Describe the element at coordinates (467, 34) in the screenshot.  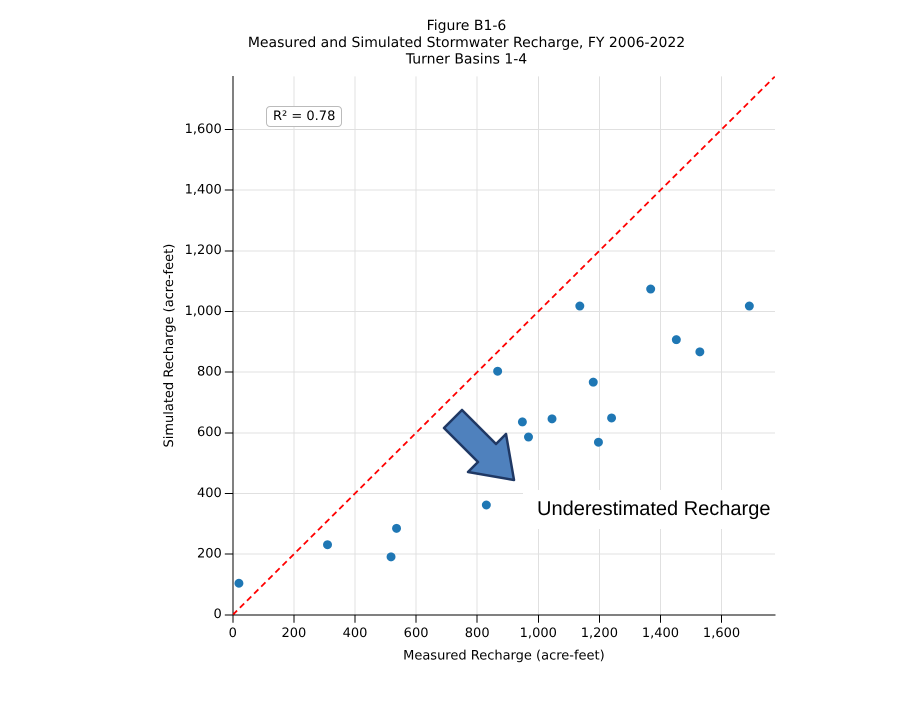
I see `chart-title: Figure B1-6 Measured and Simulated Stormwater Recharge, FY 2006-2022` at that location.